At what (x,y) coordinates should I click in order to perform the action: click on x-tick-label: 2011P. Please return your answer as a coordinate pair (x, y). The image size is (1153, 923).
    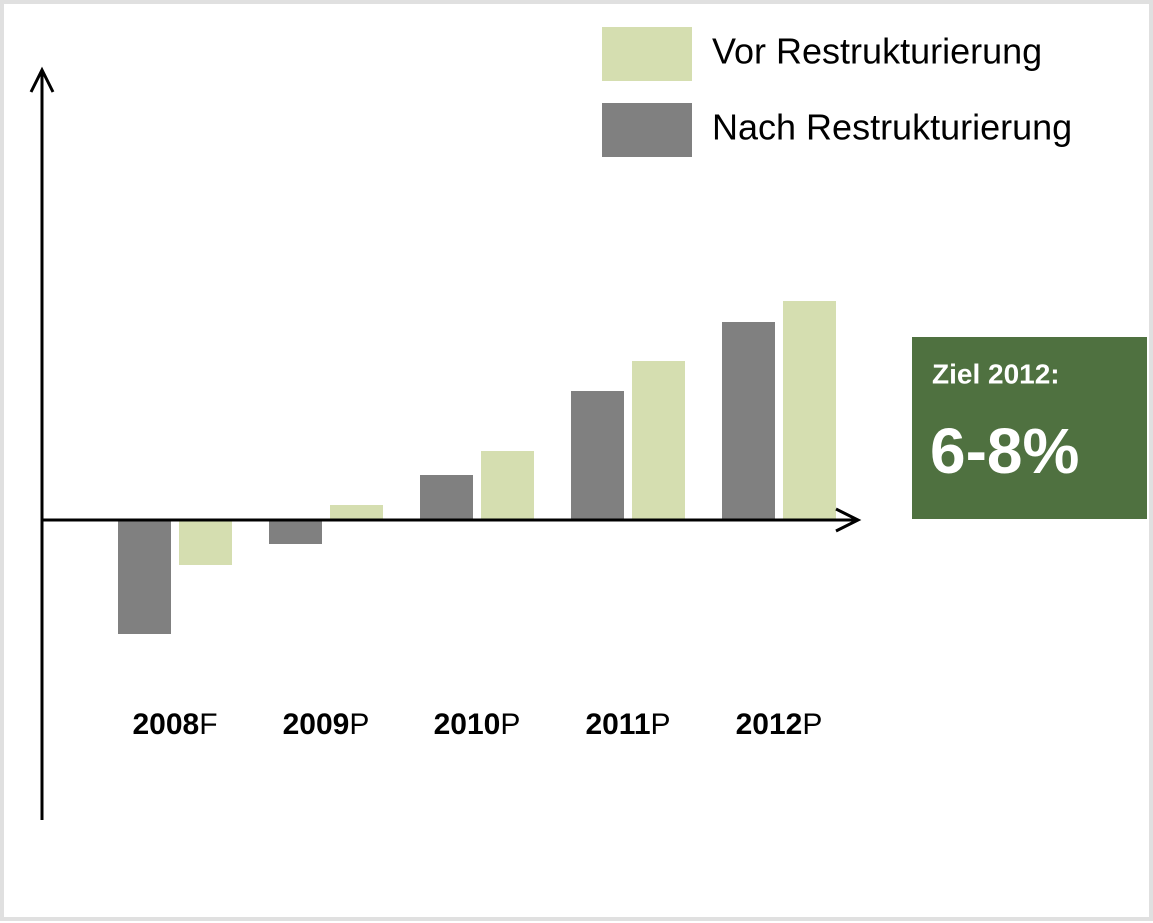
    Looking at the image, I should click on (627, 724).